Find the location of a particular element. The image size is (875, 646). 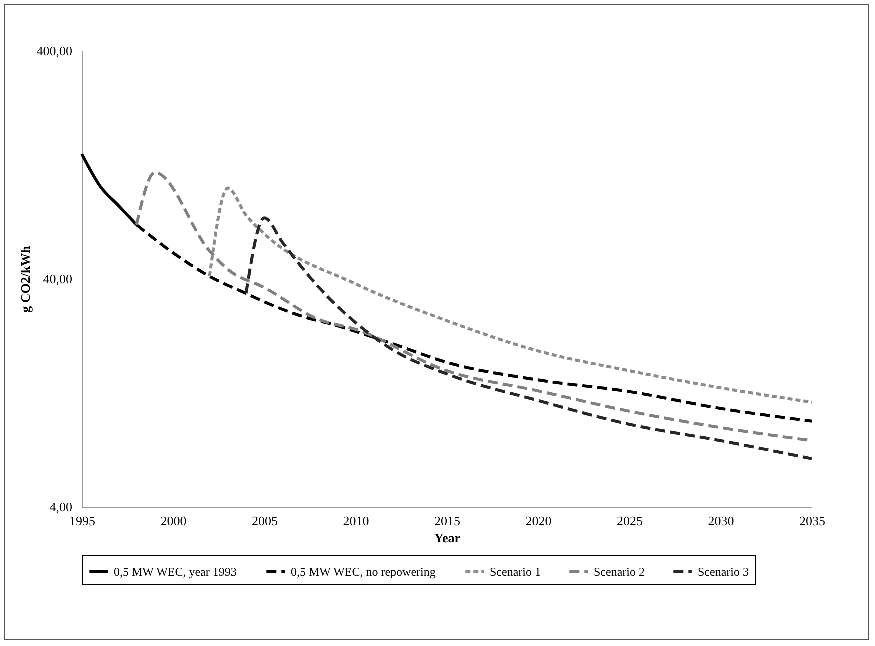

y-axis-title: g CO2/kWh is located at coordinates (25, 279).